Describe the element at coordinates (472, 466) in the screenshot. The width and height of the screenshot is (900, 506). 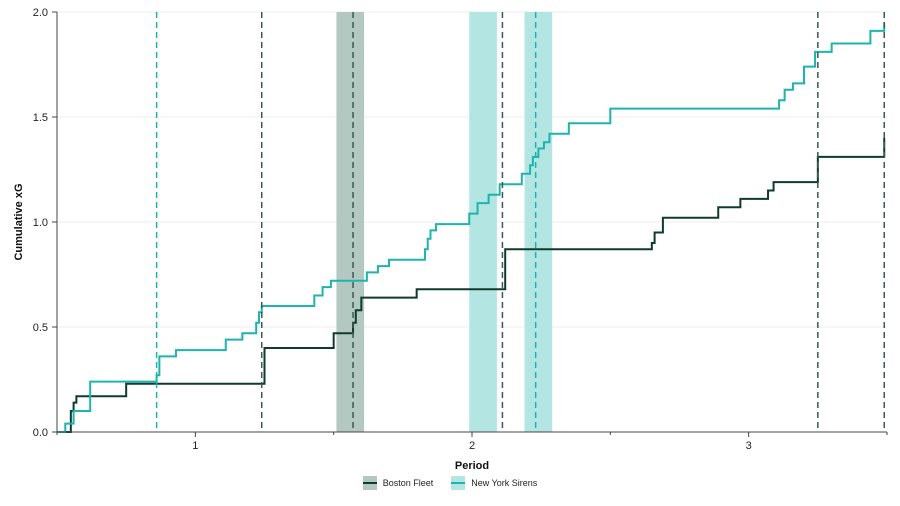
I see `x-axis-title: Period` at that location.